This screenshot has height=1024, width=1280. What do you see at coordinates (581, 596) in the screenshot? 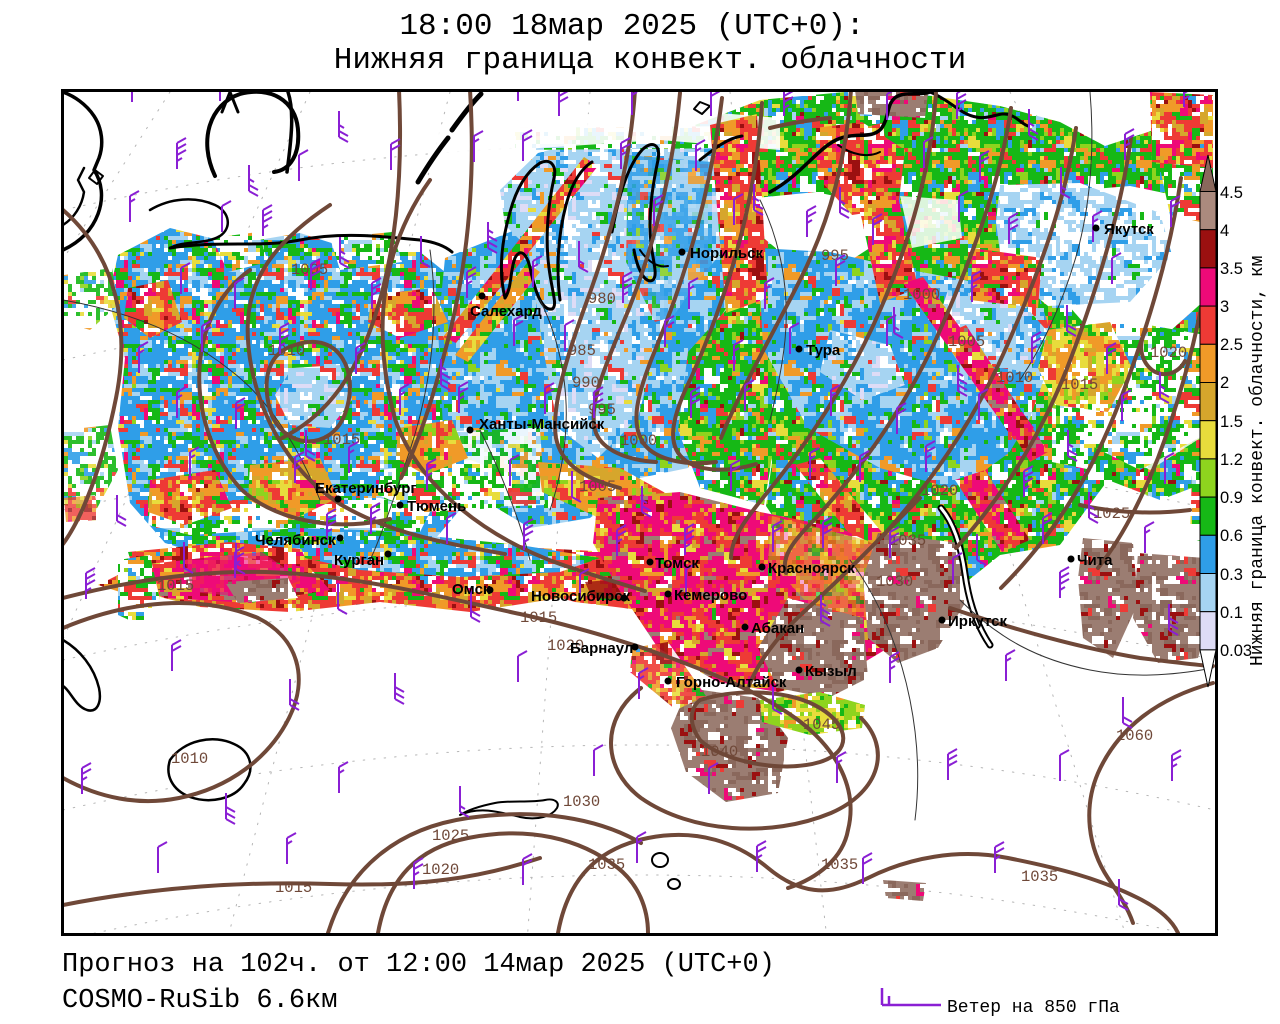
I see `svg-text: Новосибирск` at bounding box center [581, 596].